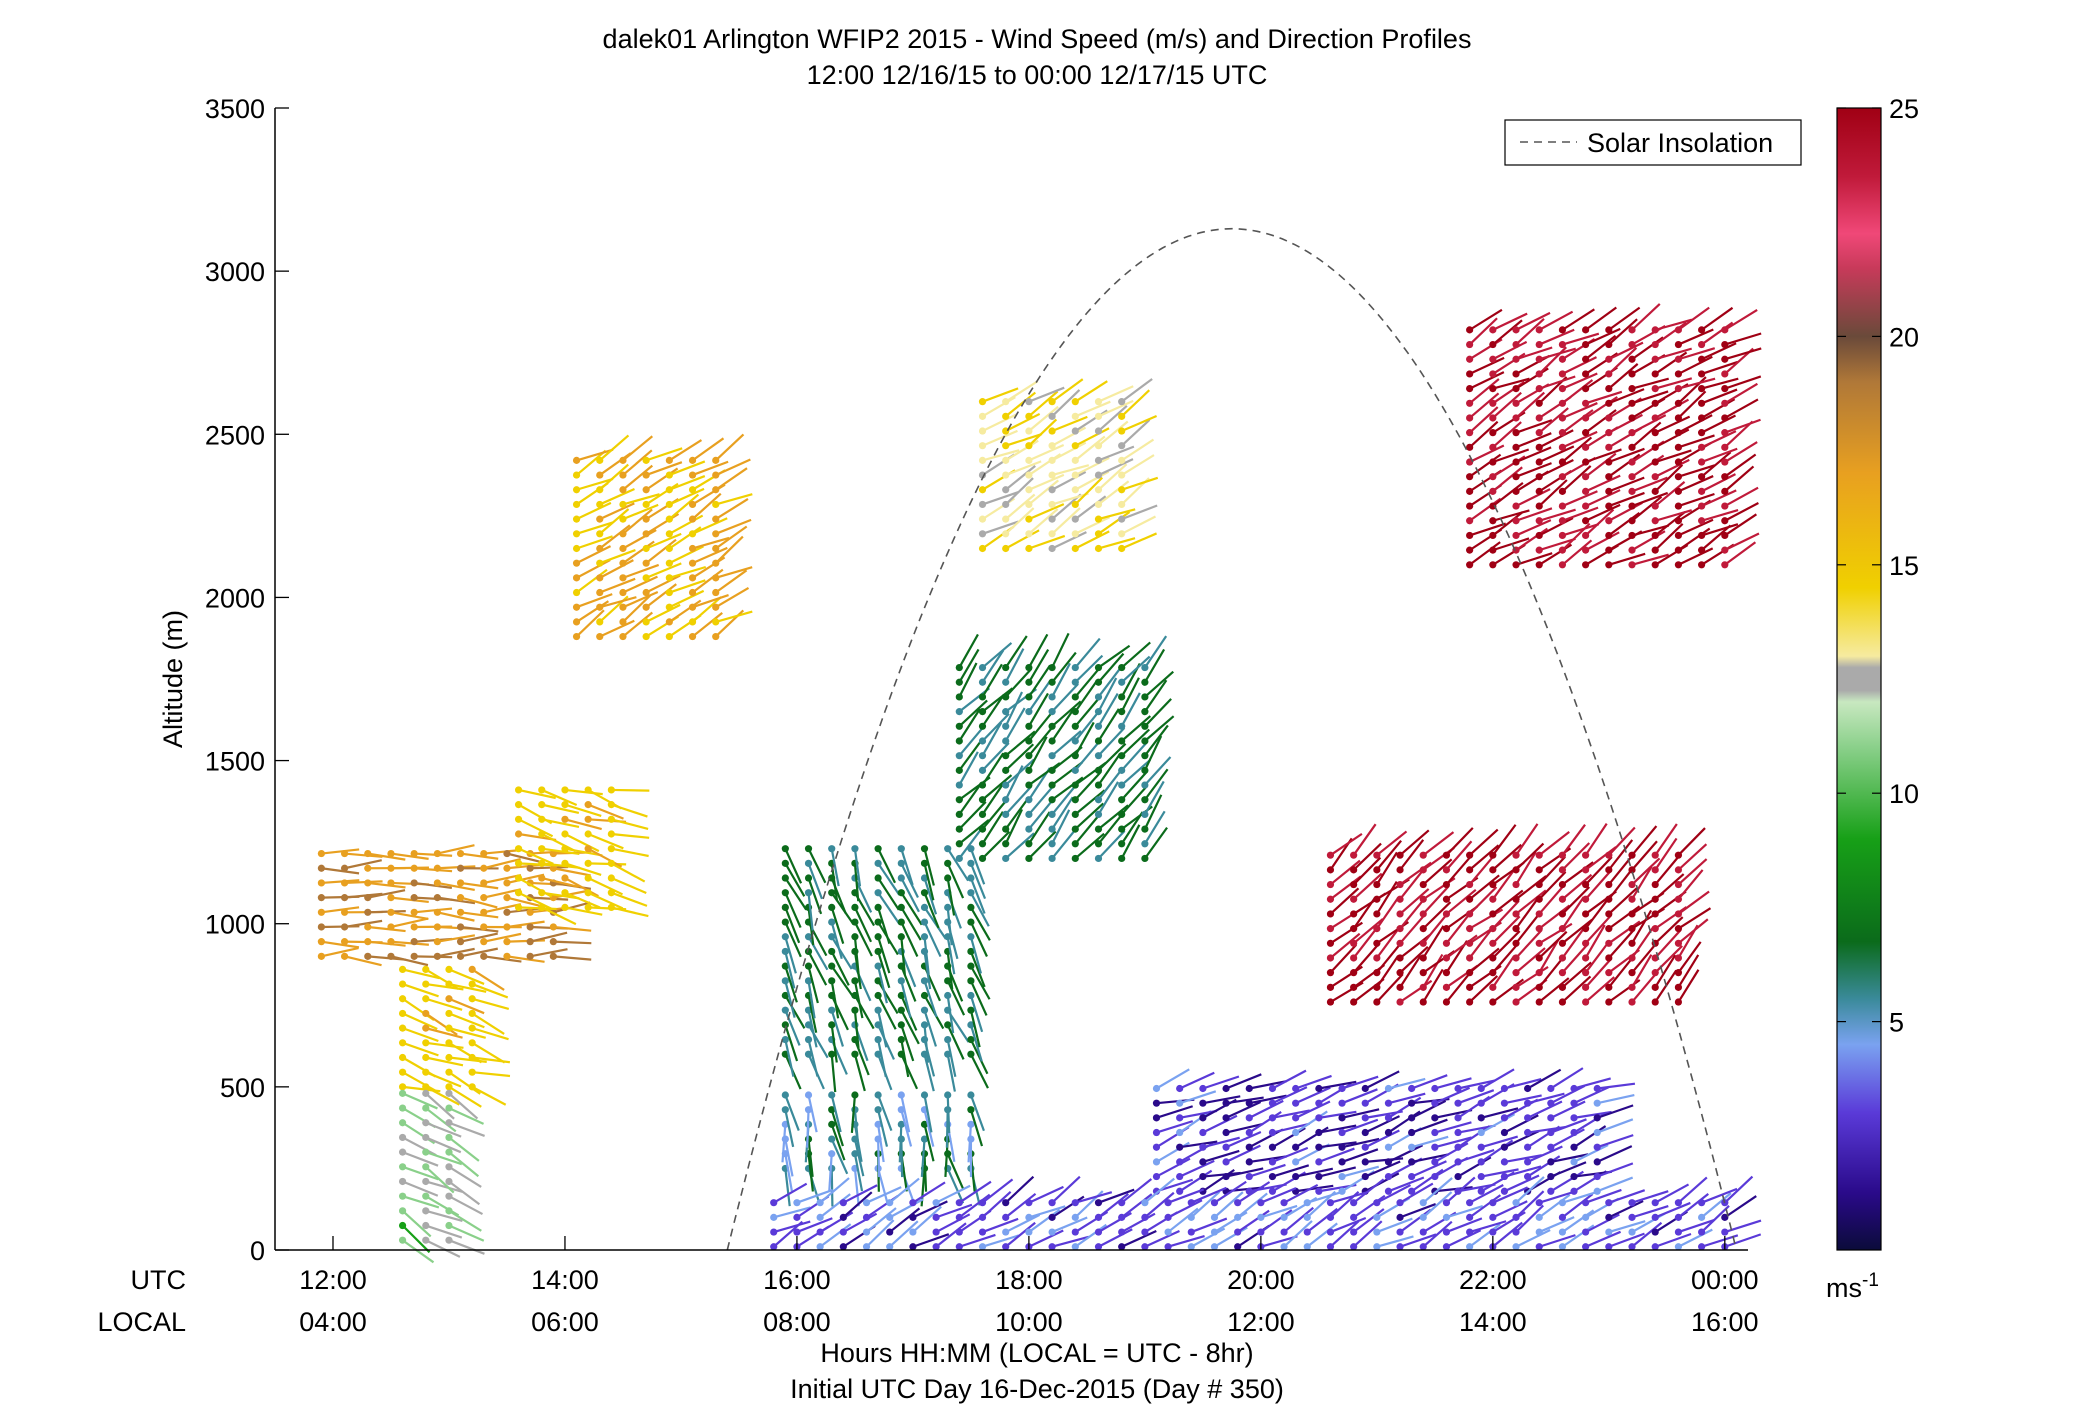  What do you see at coordinates (235, 762) in the screenshot?
I see `y-tick-label: 1500` at bounding box center [235, 762].